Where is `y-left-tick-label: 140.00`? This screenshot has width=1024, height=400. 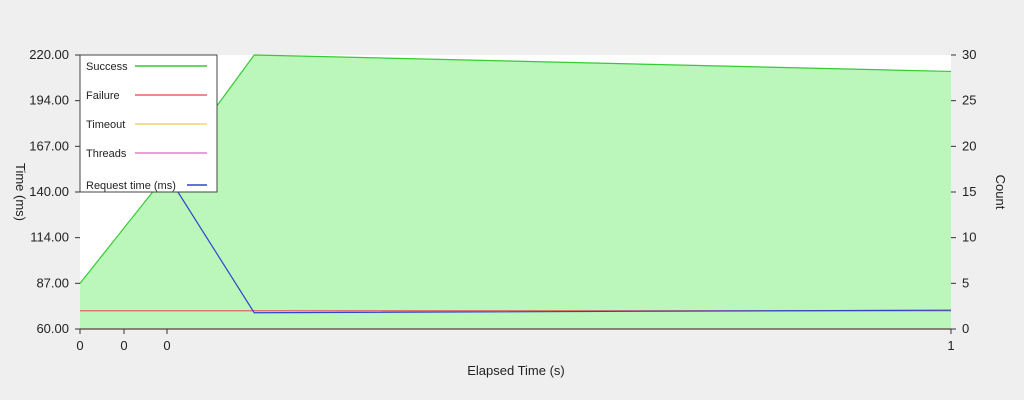 y-left-tick-label: 140.00 is located at coordinates (49, 191).